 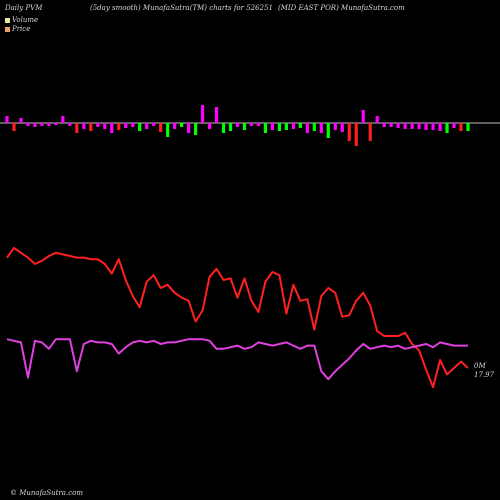 I want to click on chart-header-right: (MID EAST POR) MunafaSutra.com, so click(x=341, y=8).